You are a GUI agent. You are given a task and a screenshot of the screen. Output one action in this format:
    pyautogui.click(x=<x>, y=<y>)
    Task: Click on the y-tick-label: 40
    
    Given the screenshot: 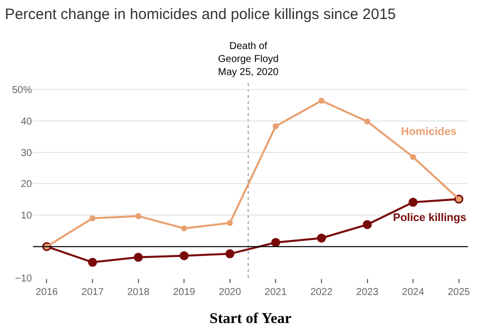 What is the action you would take?
    pyautogui.click(x=26, y=122)
    